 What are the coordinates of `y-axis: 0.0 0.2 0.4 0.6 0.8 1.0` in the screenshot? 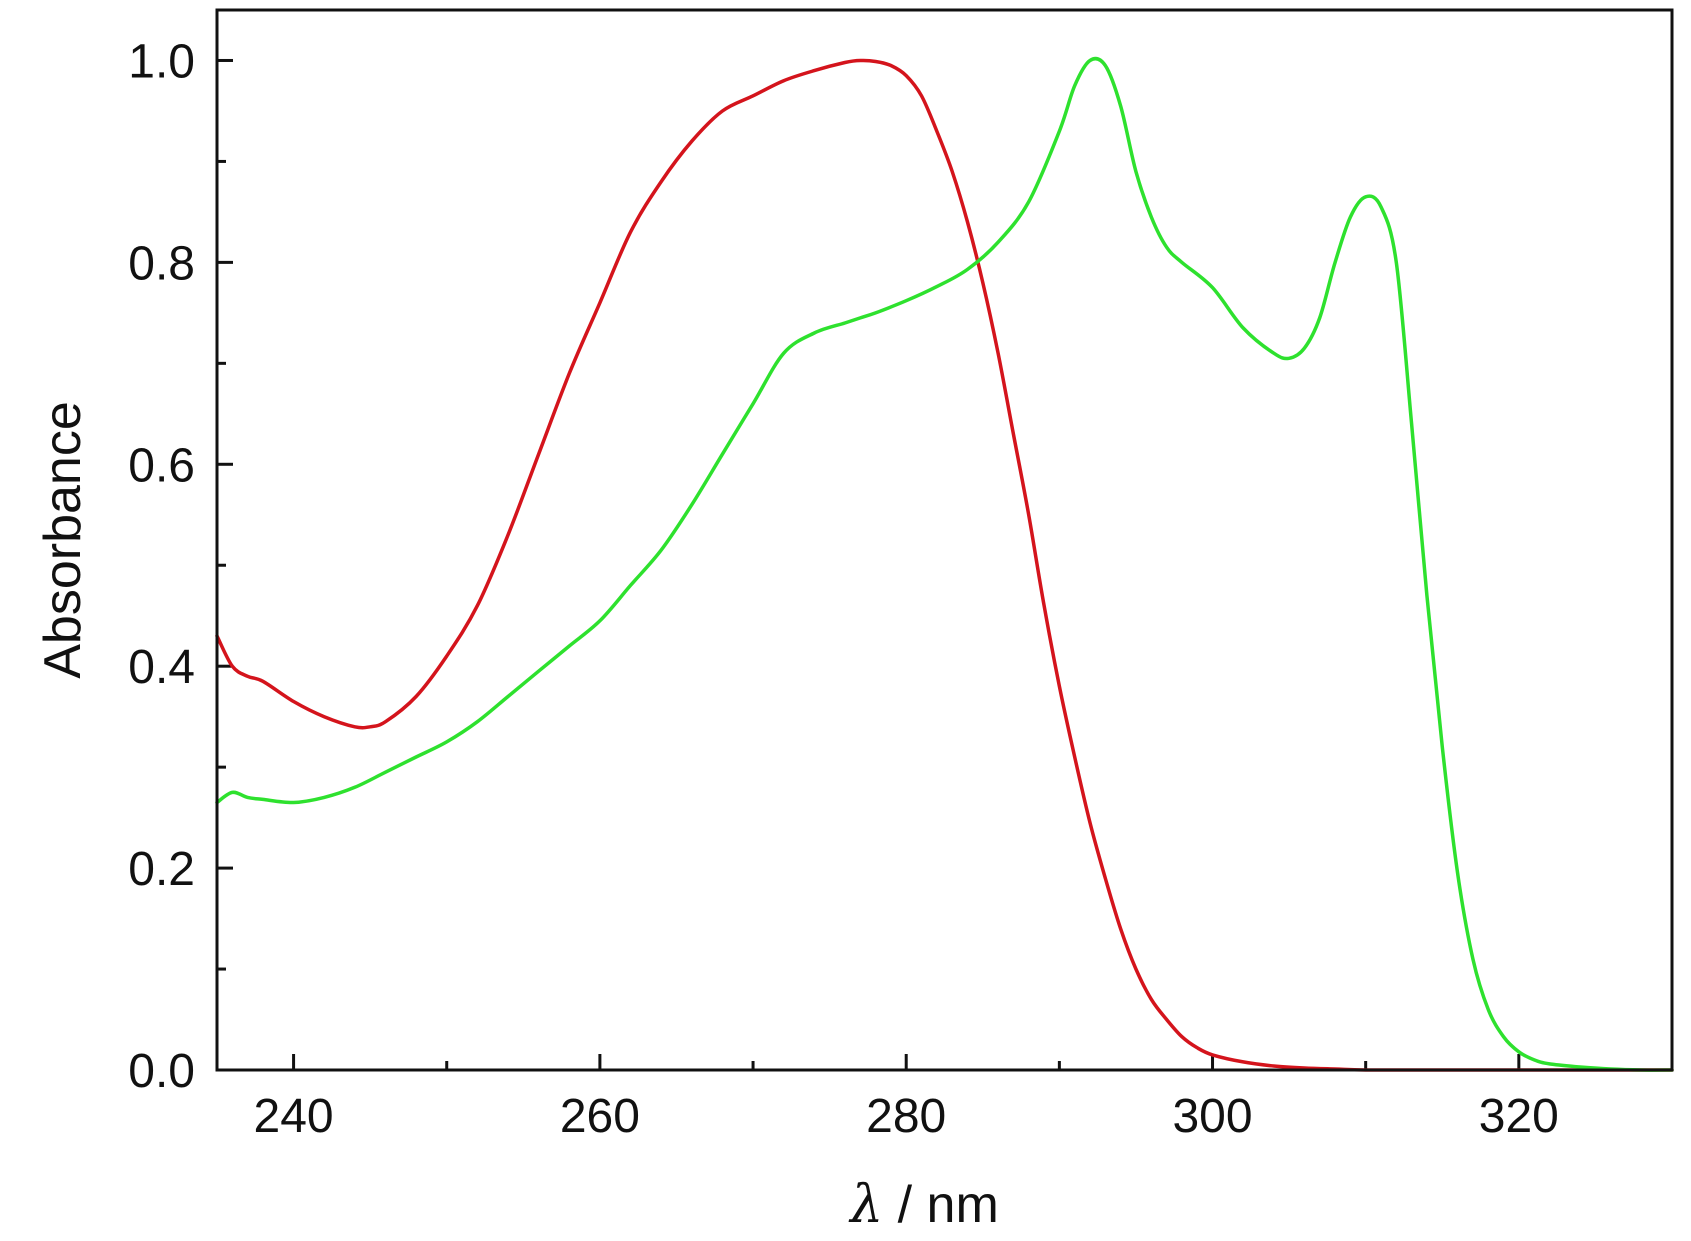 It's located at (180, 566).